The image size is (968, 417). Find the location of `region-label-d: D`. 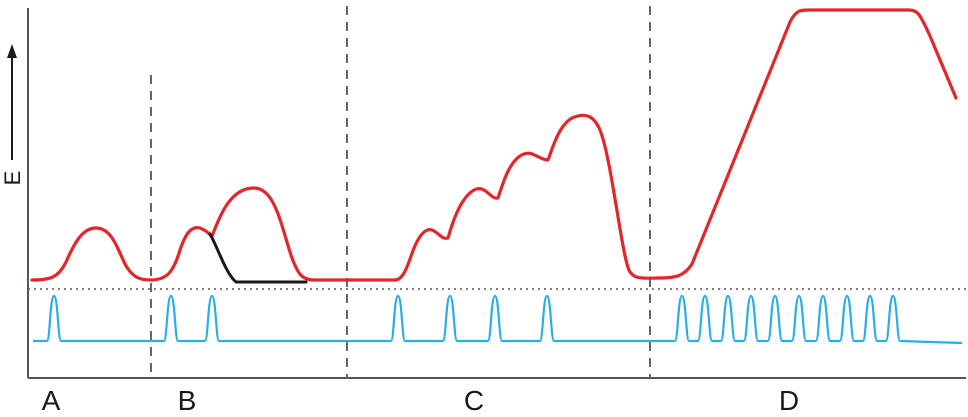

region-label-d: D is located at coordinates (789, 400).